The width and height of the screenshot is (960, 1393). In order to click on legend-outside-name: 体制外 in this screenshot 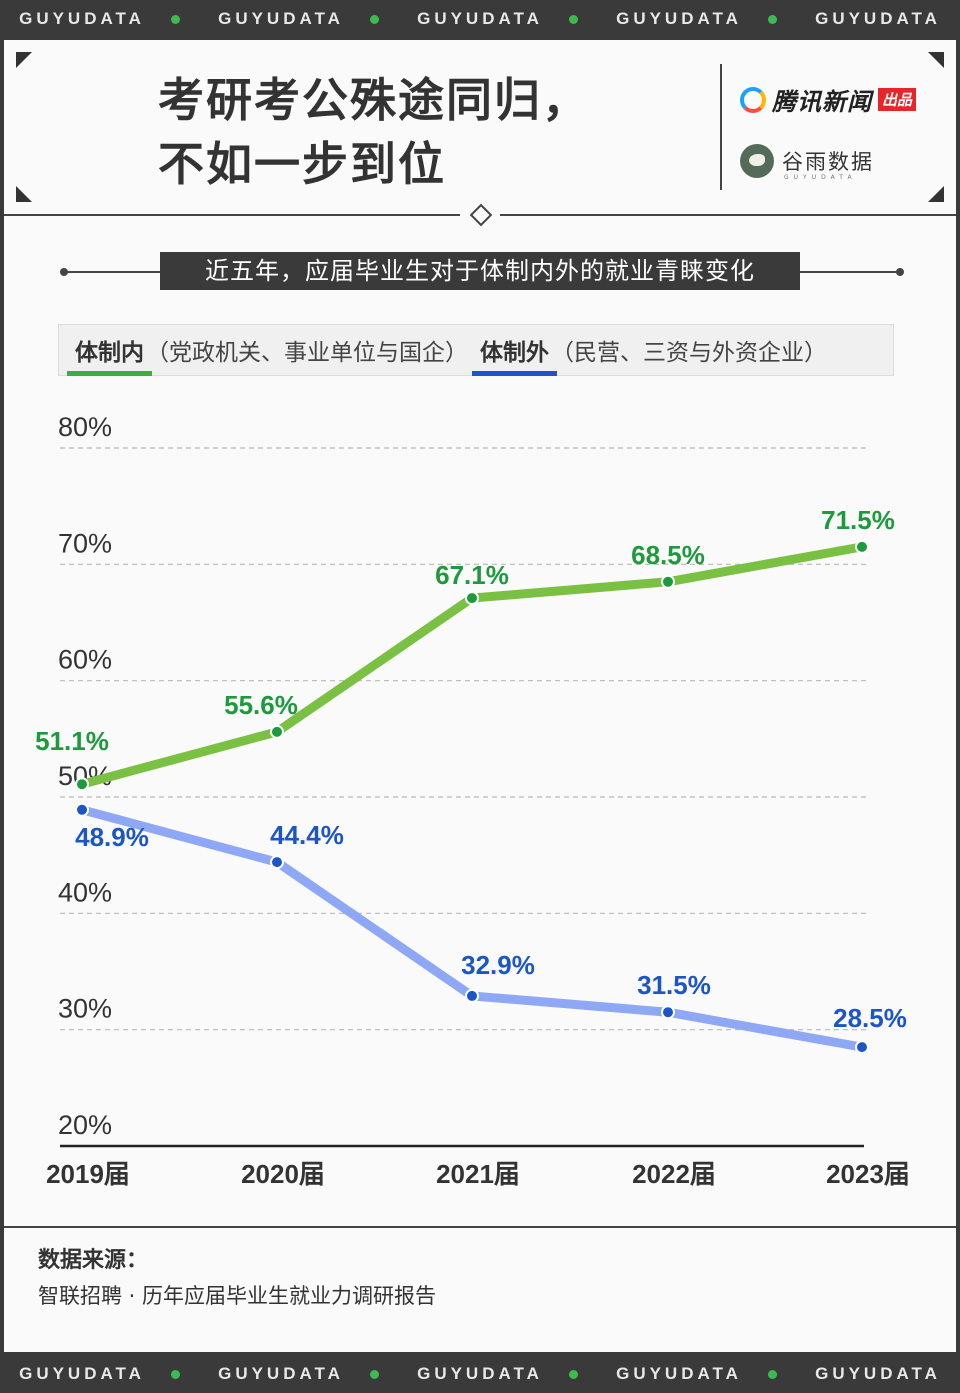, I will do `click(514, 354)`.